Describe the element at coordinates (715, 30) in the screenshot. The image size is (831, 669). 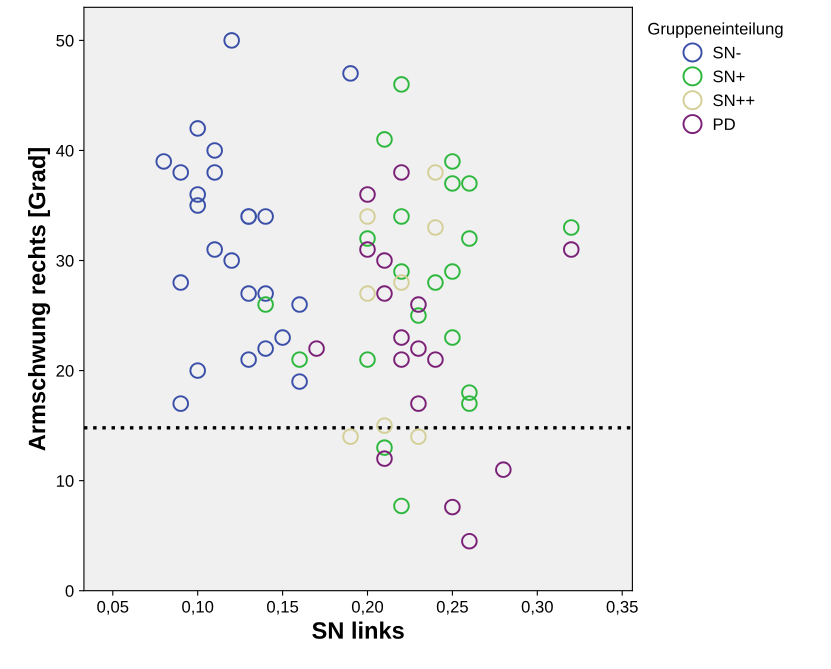
I see `legend-title: Gruppeneinteilung` at that location.